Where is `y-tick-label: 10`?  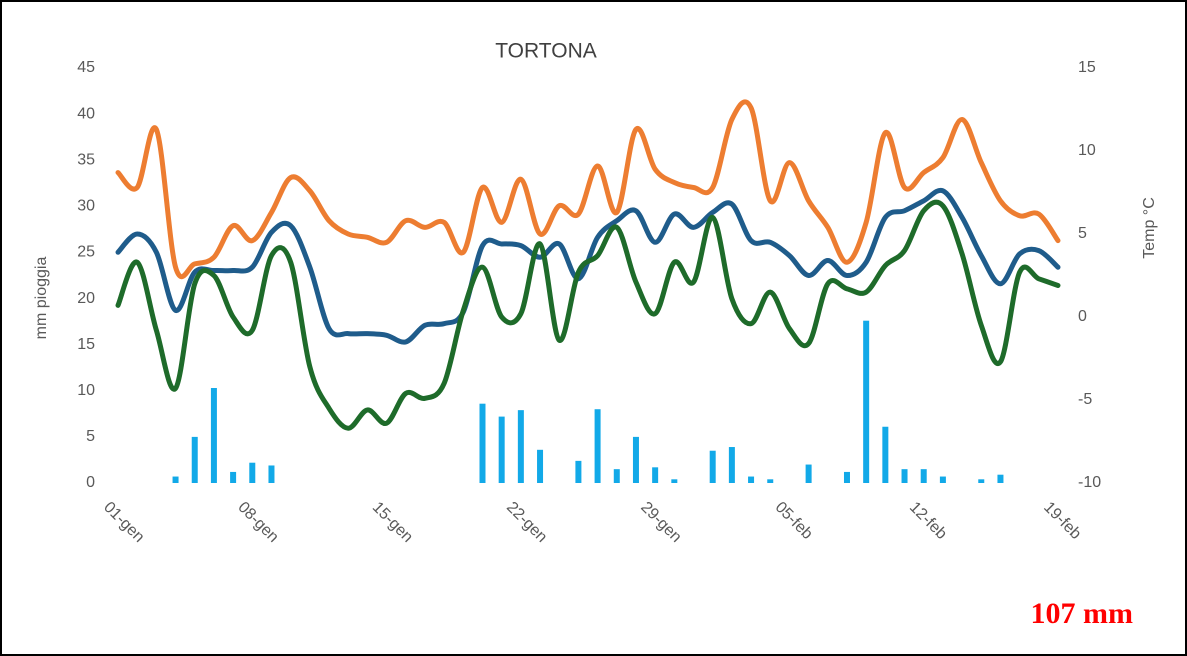
y-tick-label: 10 is located at coordinates (86, 390).